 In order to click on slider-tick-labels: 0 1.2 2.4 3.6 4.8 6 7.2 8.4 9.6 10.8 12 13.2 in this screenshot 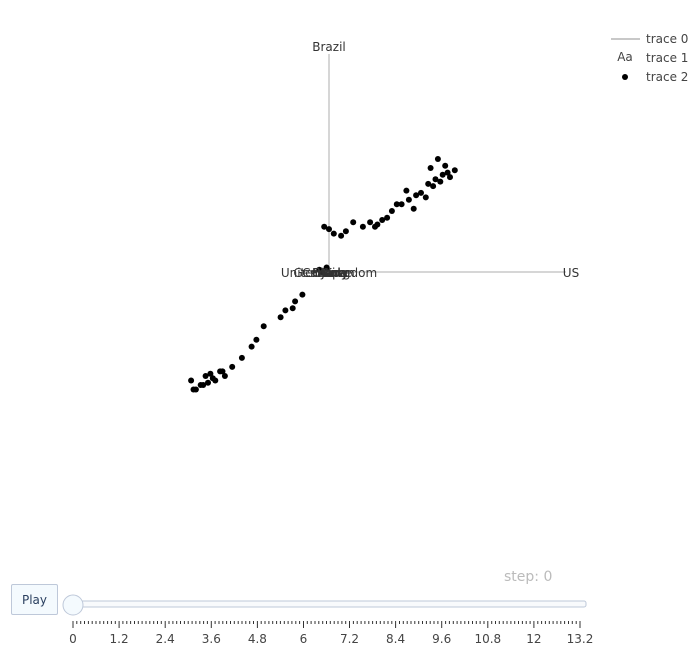, I will do `click(331, 639)`.